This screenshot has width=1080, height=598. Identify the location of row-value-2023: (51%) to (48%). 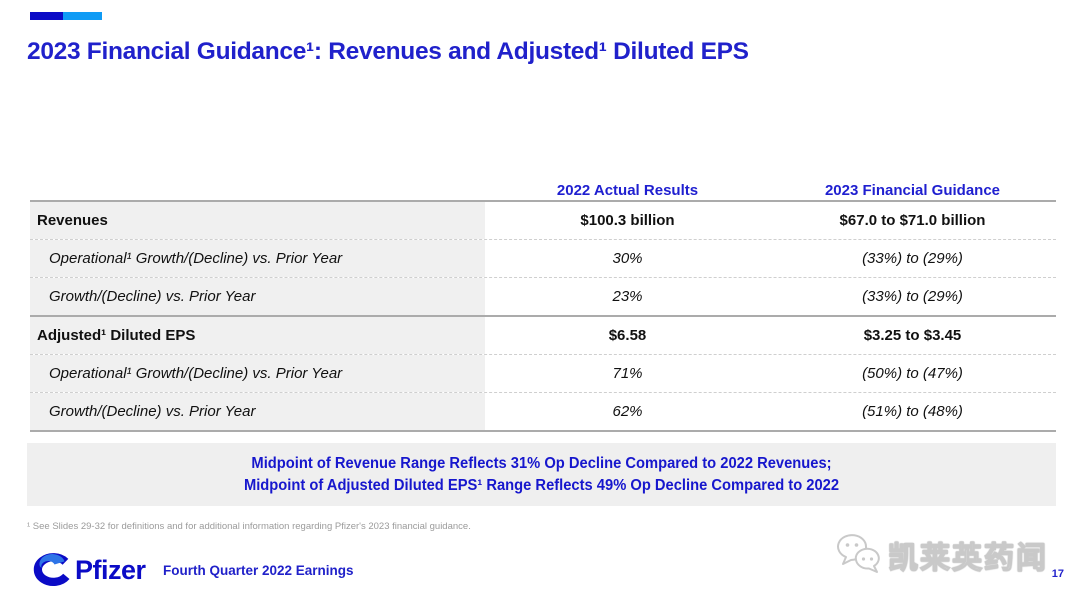
(912, 411).